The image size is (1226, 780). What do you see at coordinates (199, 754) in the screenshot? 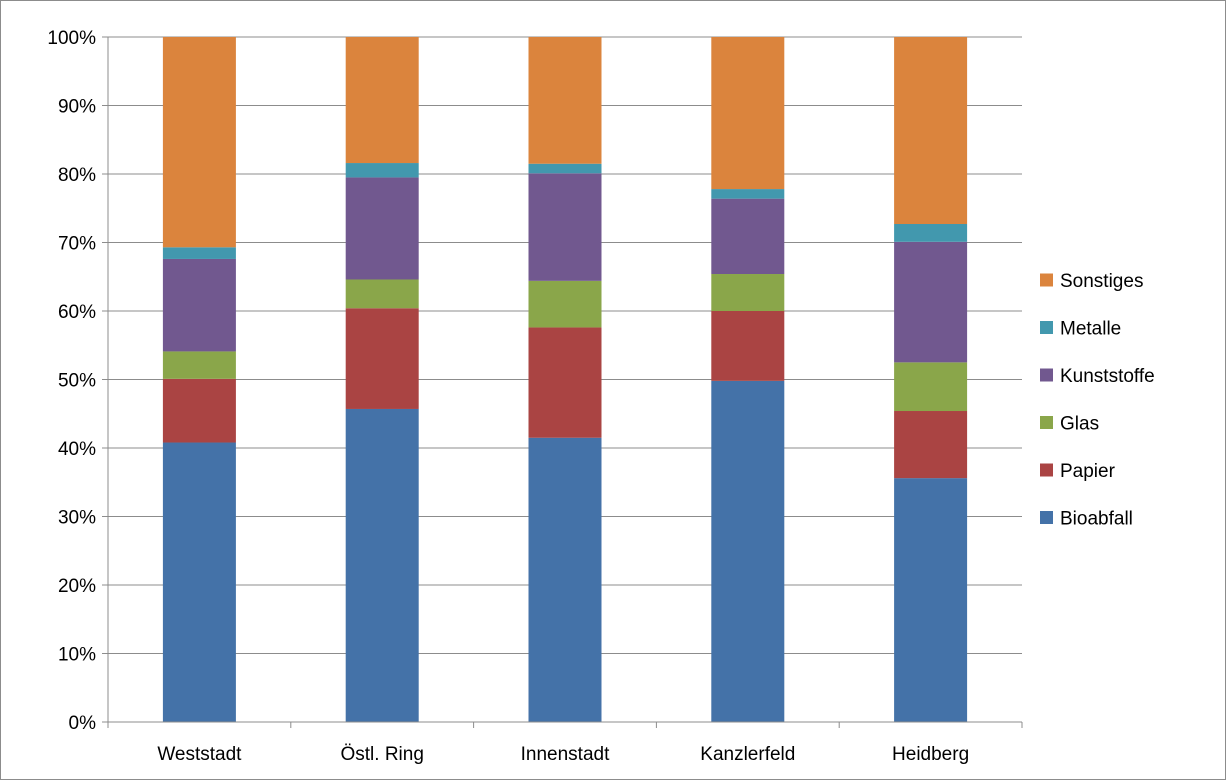
I see `x-tick-label: Weststadt` at bounding box center [199, 754].